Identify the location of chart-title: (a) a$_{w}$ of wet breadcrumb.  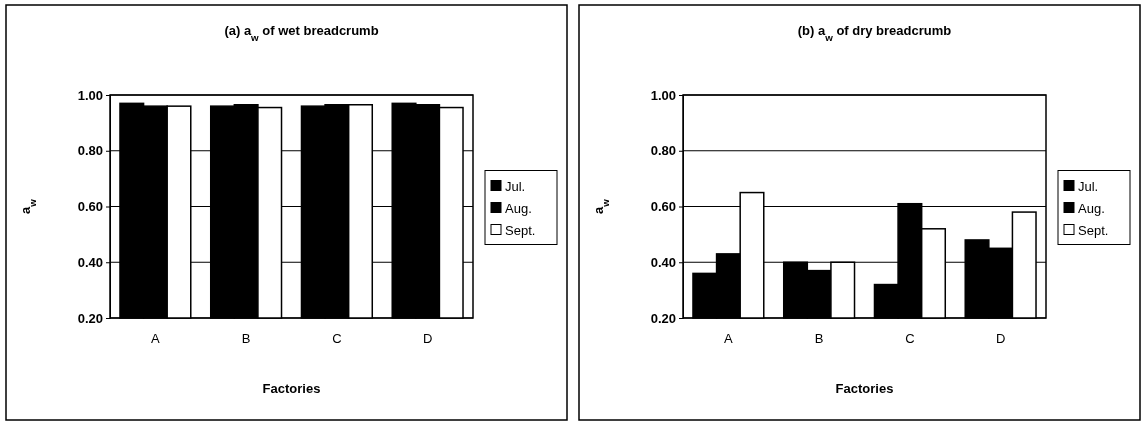
(301, 33).